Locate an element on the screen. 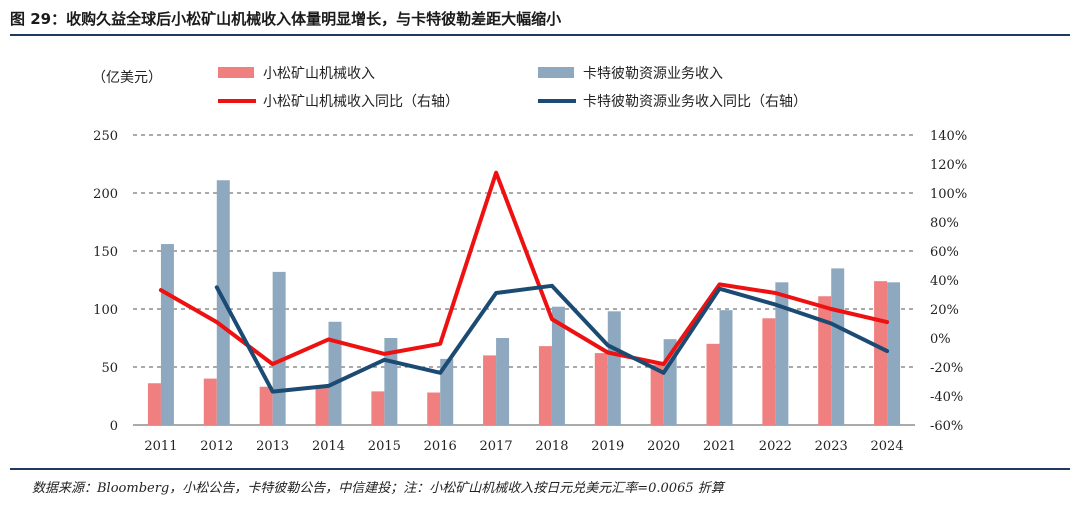 This screenshot has height=510, width=1080. x-tick-label: 2011 is located at coordinates (160, 446).